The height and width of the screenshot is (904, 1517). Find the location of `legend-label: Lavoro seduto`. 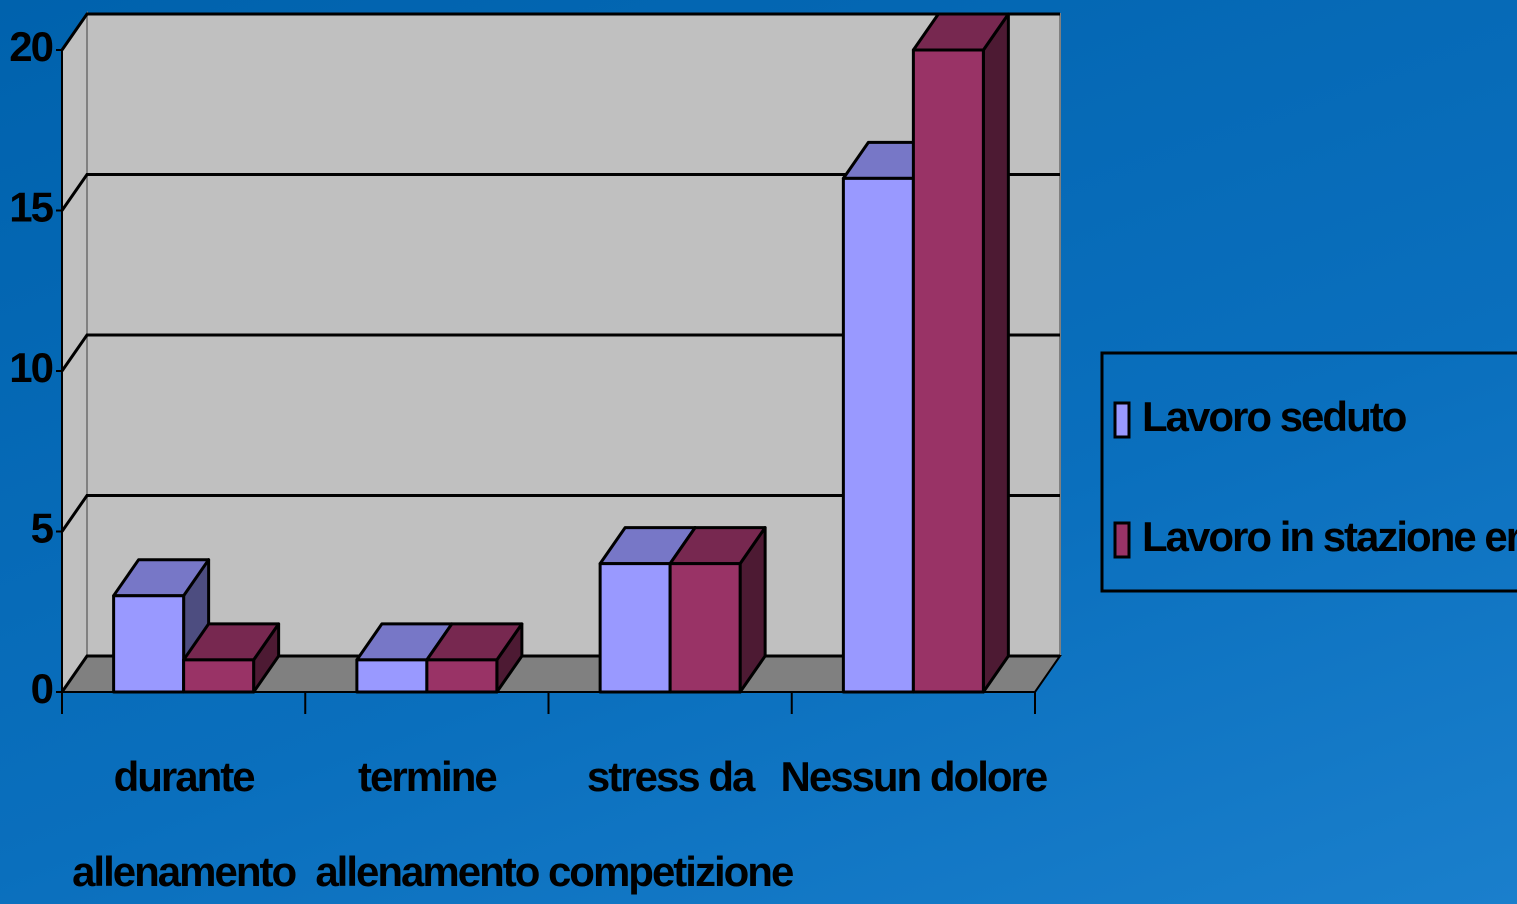

legend-label: Lavoro seduto is located at coordinates (1274, 416).